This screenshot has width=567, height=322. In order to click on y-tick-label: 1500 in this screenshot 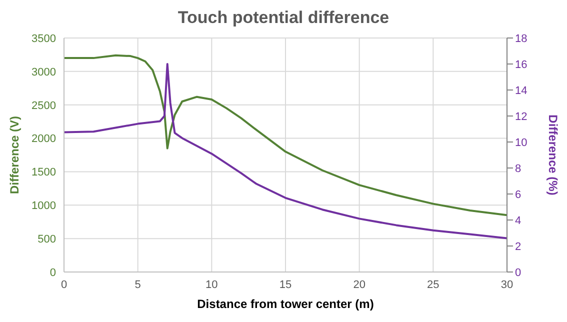, I will do `click(44, 172)`.